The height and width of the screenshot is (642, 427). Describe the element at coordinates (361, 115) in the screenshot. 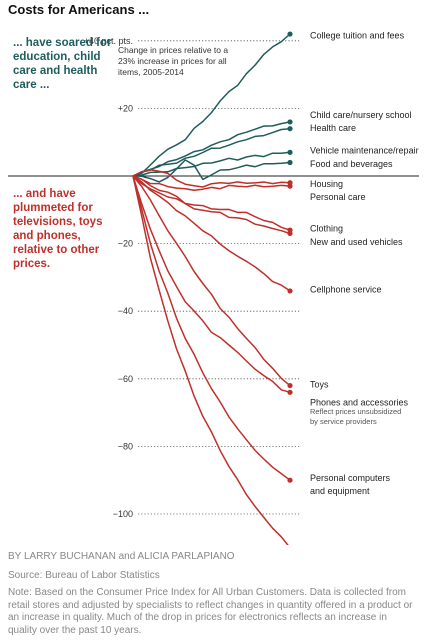

I see `series-label: Child care/nursery school` at that location.